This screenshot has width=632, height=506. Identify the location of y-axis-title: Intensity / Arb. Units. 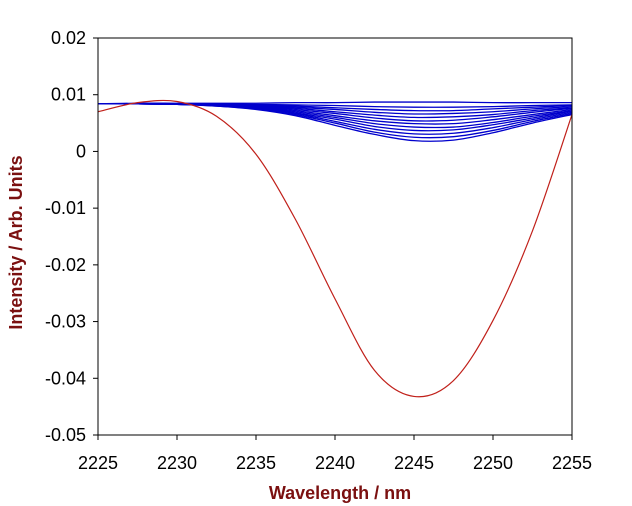
(16, 242).